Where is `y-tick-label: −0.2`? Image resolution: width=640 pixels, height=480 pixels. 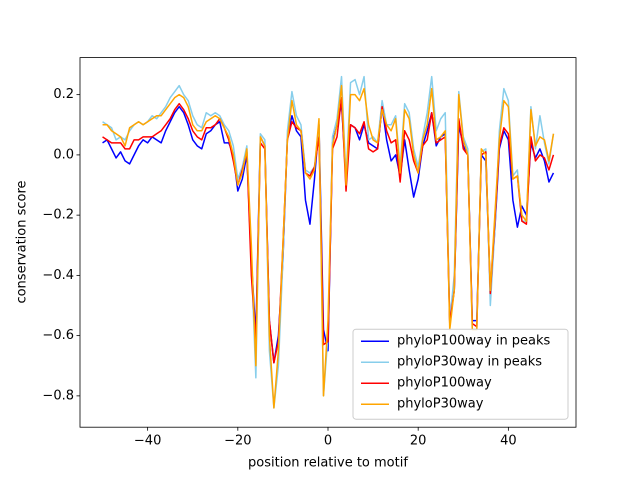 y-tick-label: −0.2 is located at coordinates (58, 215).